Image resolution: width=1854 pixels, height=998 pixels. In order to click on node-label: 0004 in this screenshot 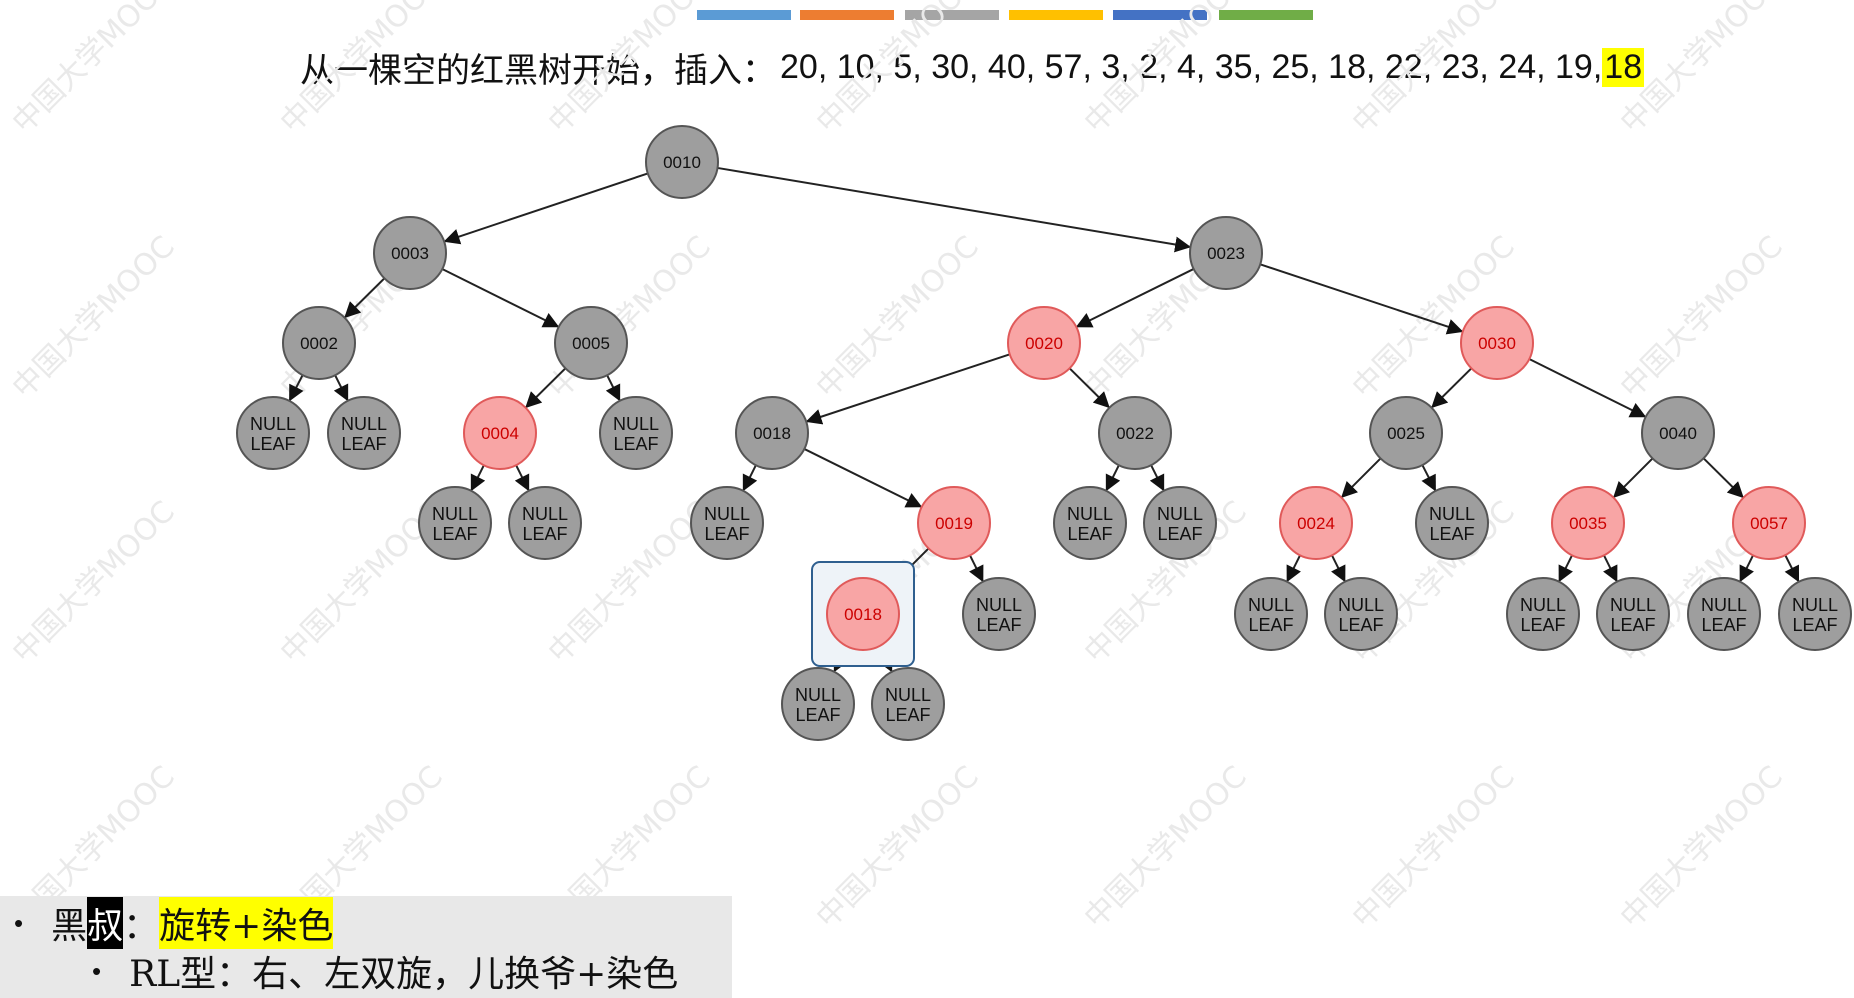, I will do `click(500, 433)`.